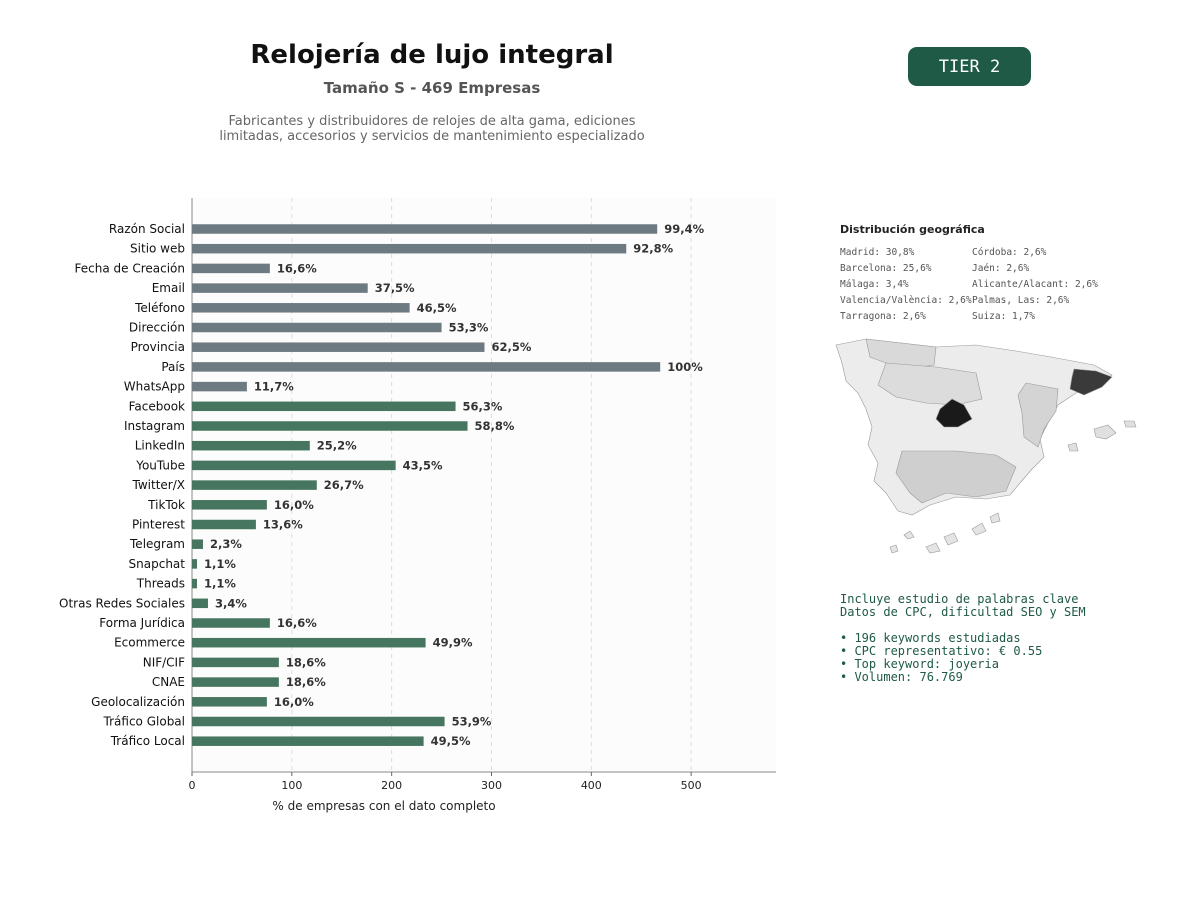 The height and width of the screenshot is (900, 1200). Describe the element at coordinates (877, 252) in the screenshot. I see `geo-item: Madrid: 30,8%` at that location.